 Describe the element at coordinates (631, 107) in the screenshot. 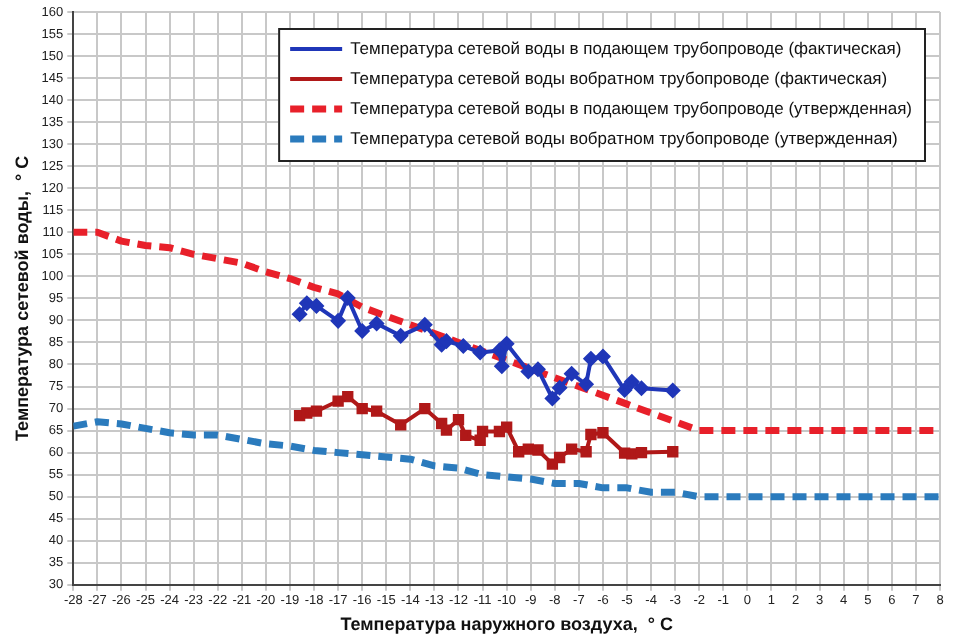

I see `legend-label: Температура сетевой воды в подающем трубопроводе (утвержденная)` at that location.